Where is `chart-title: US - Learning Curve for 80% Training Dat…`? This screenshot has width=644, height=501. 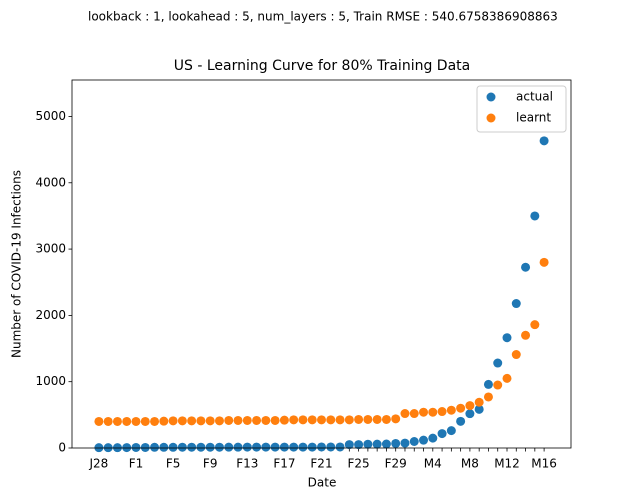
chart-title: US - Learning Curve for 80% Training Dat… is located at coordinates (322, 66).